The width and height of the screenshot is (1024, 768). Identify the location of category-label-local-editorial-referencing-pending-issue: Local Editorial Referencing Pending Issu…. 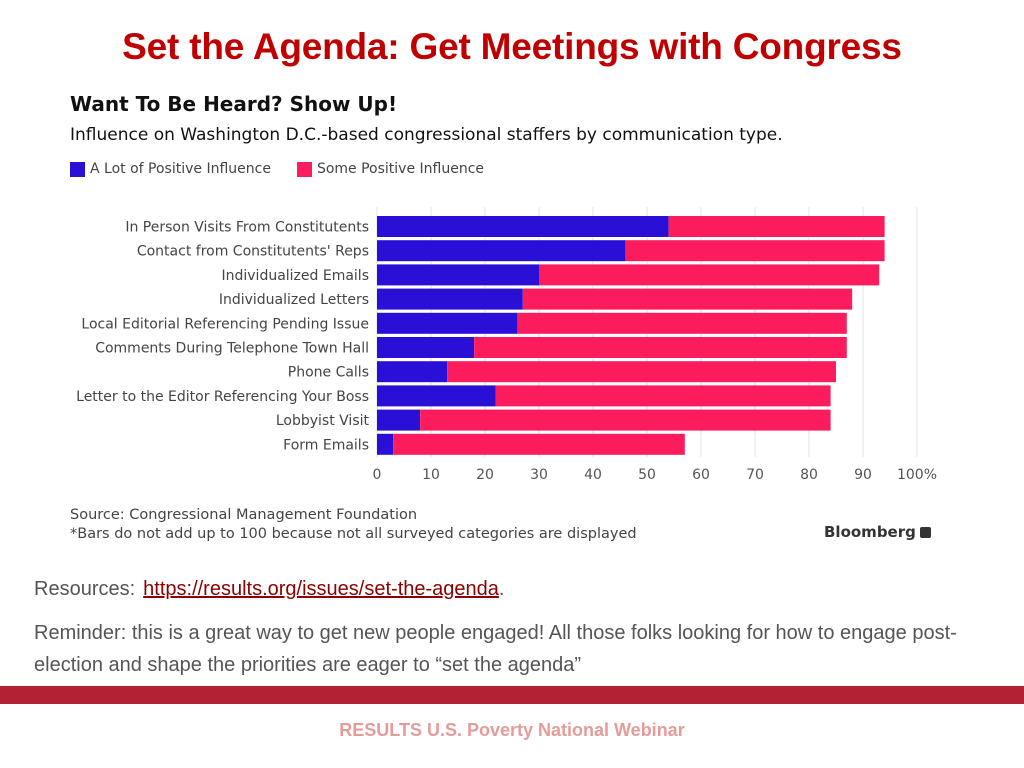
(225, 324).